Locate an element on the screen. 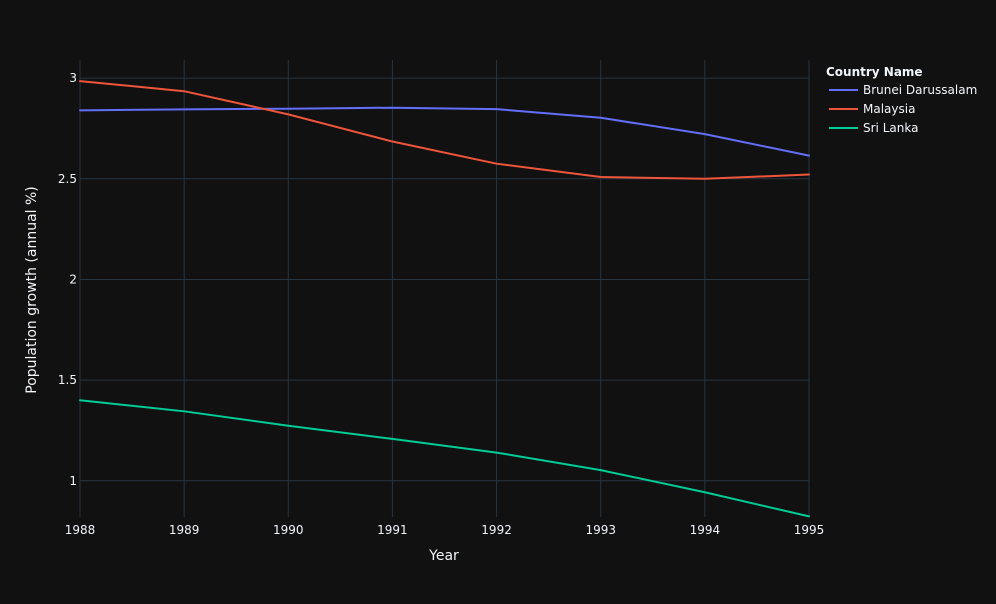 Image resolution: width=996 pixels, height=604 pixels. legend-items: Brunei Darussalam Malaysia Sri Lanka is located at coordinates (903, 109).